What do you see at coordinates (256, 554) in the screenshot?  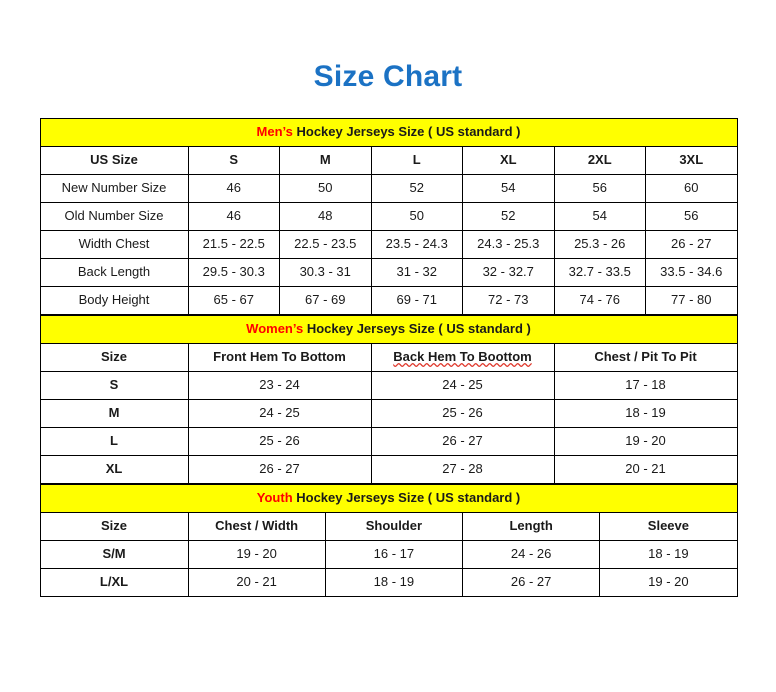 I see `youth-cell-0-0: 19 - 20` at bounding box center [256, 554].